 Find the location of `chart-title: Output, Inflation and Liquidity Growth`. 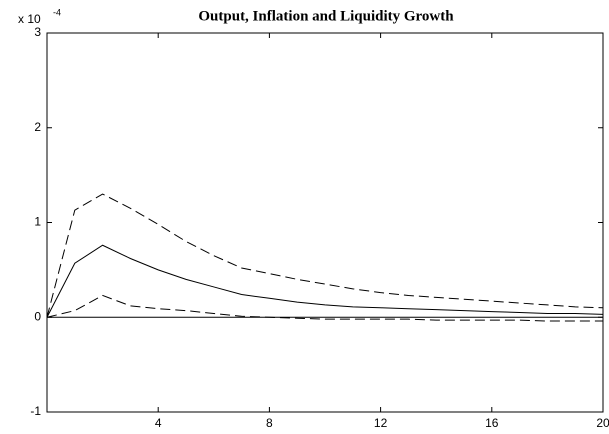

chart-title: Output, Inflation and Liquidity Growth is located at coordinates (326, 16).